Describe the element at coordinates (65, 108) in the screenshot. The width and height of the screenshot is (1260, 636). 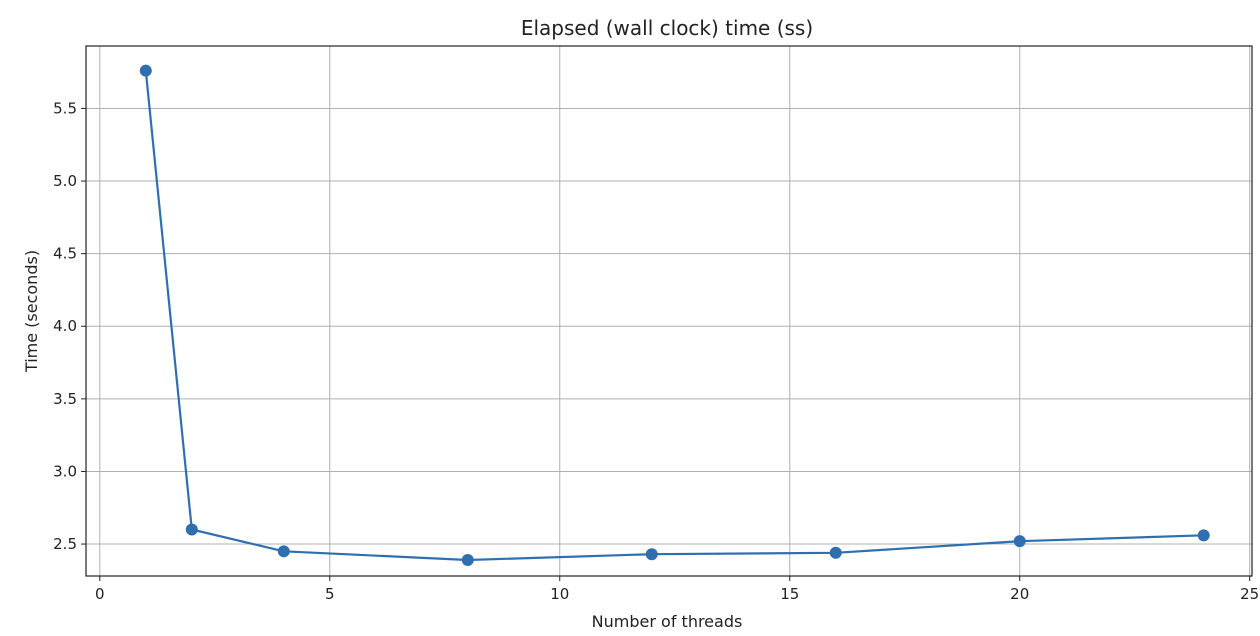
I see `y-tick-label: 5.5` at that location.